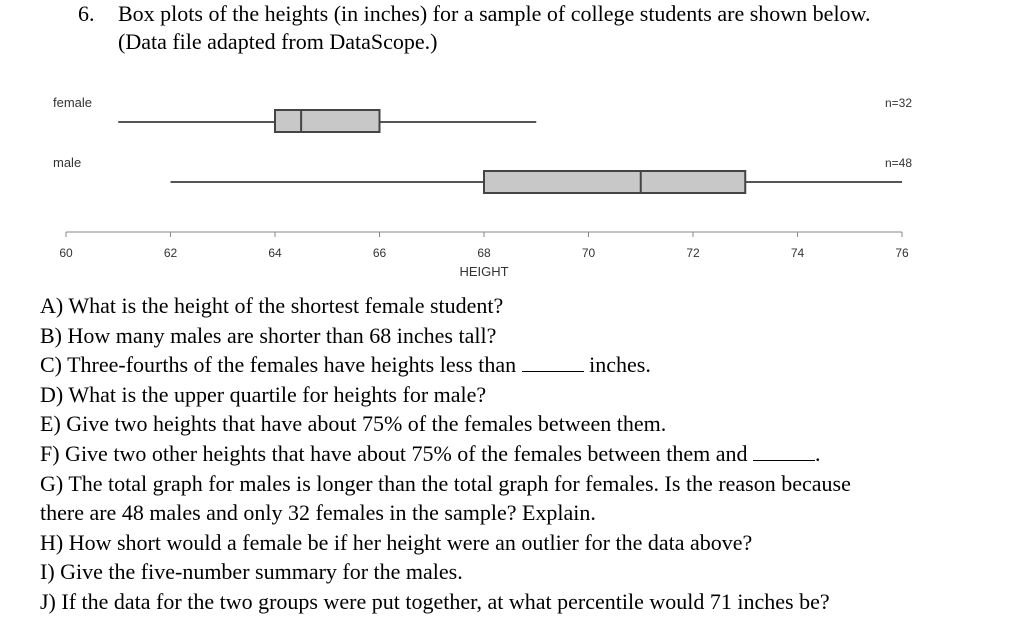 This screenshot has height=630, width=1024. Describe the element at coordinates (589, 253) in the screenshot. I see `x-tick-label-70: 70` at that location.